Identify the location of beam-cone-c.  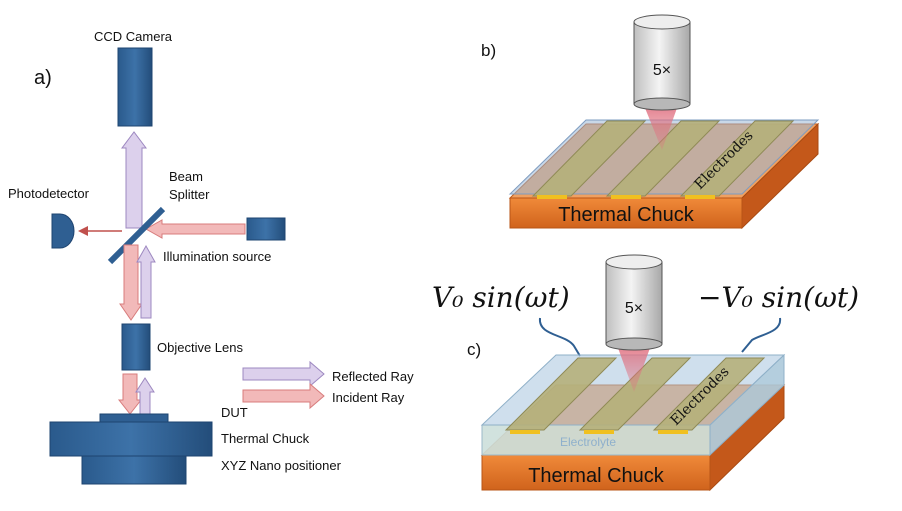
(634, 370).